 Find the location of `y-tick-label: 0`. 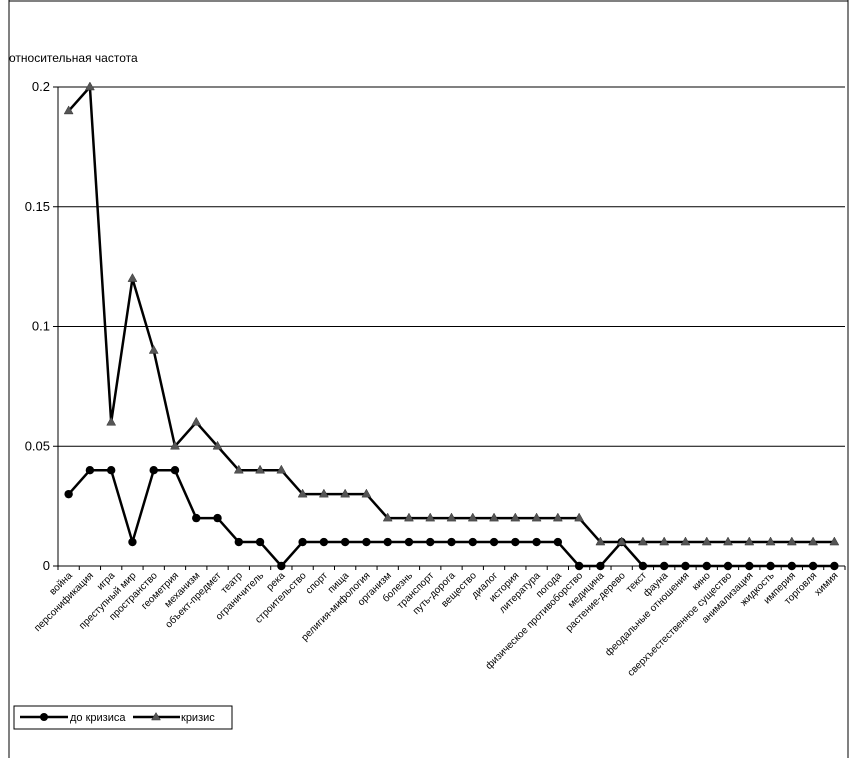

y-tick-label: 0 is located at coordinates (46, 565).